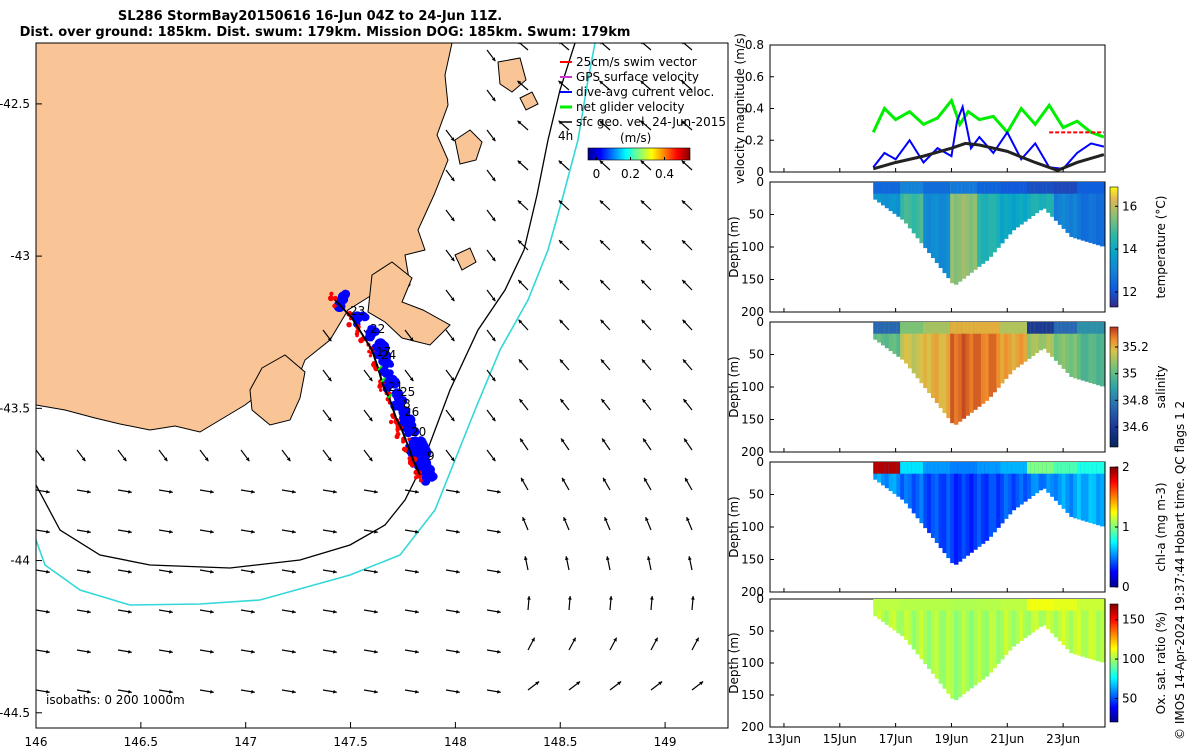  I want to click on annotation-4h: 4h, so click(565, 136).